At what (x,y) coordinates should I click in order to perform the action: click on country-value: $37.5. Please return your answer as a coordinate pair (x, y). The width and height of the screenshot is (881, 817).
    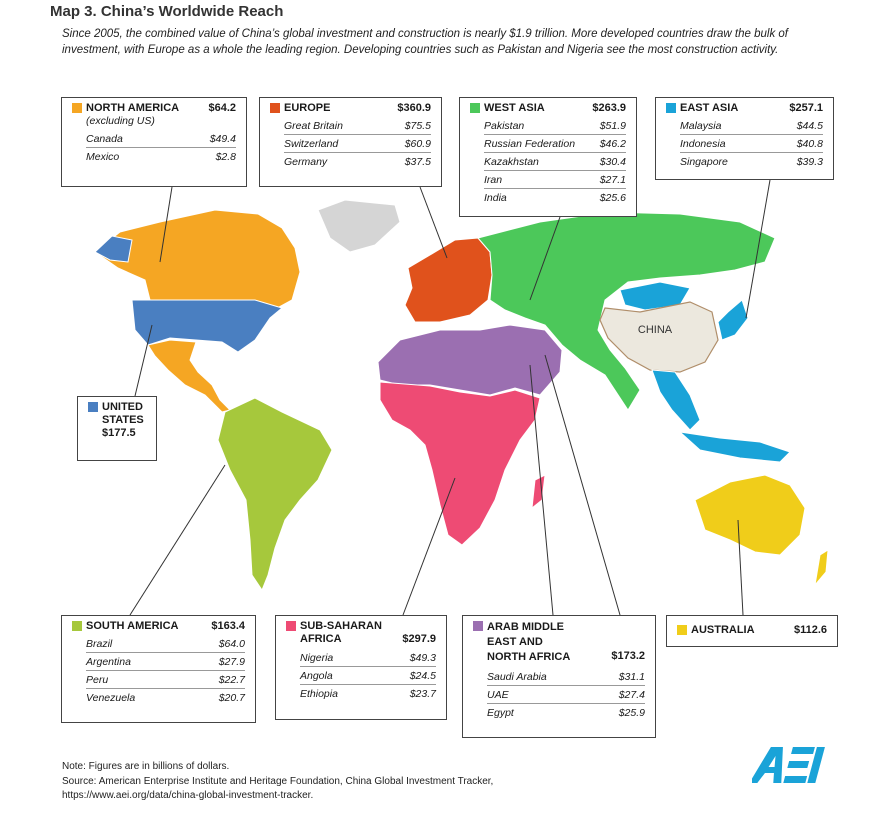
    Looking at the image, I should click on (417, 162).